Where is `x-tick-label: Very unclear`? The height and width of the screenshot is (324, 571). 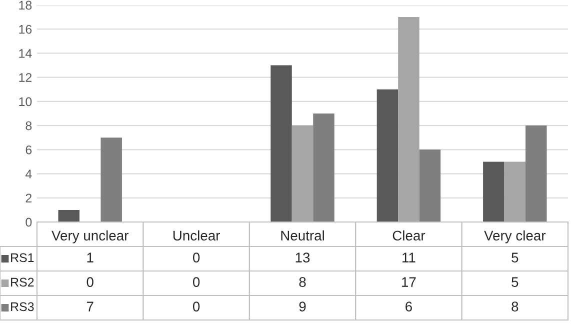 x-tick-label: Very unclear is located at coordinates (90, 237).